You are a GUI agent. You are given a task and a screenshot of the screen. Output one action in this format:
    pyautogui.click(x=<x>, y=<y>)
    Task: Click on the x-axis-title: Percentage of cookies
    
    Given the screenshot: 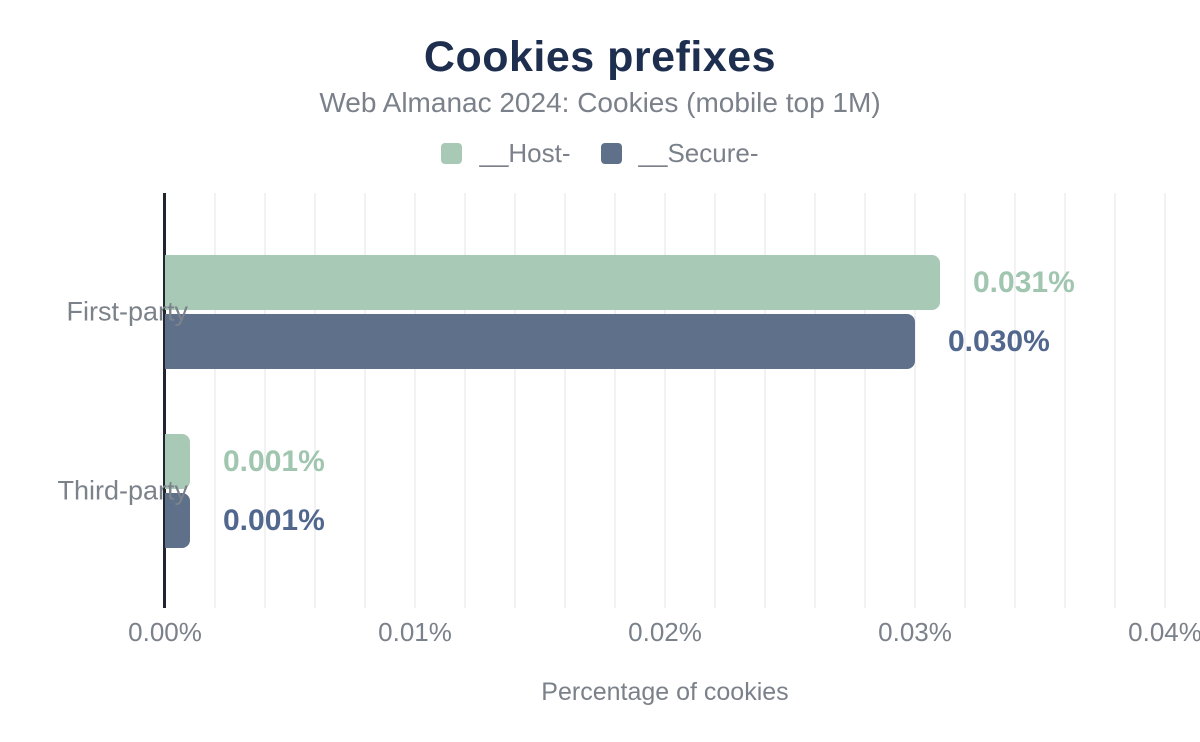 What is the action you would take?
    pyautogui.click(x=665, y=692)
    